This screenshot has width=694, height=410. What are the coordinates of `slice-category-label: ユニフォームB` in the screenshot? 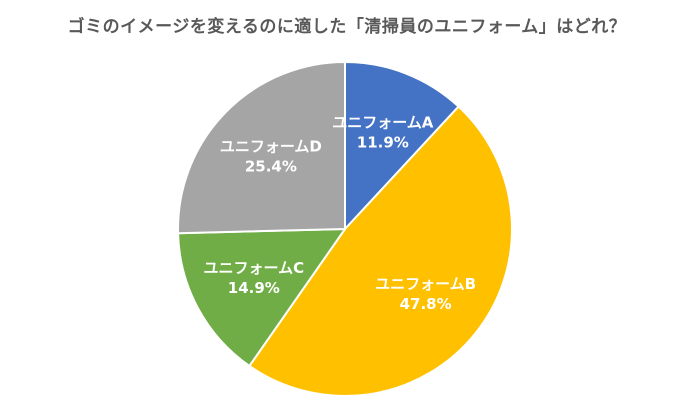 It's located at (425, 284).